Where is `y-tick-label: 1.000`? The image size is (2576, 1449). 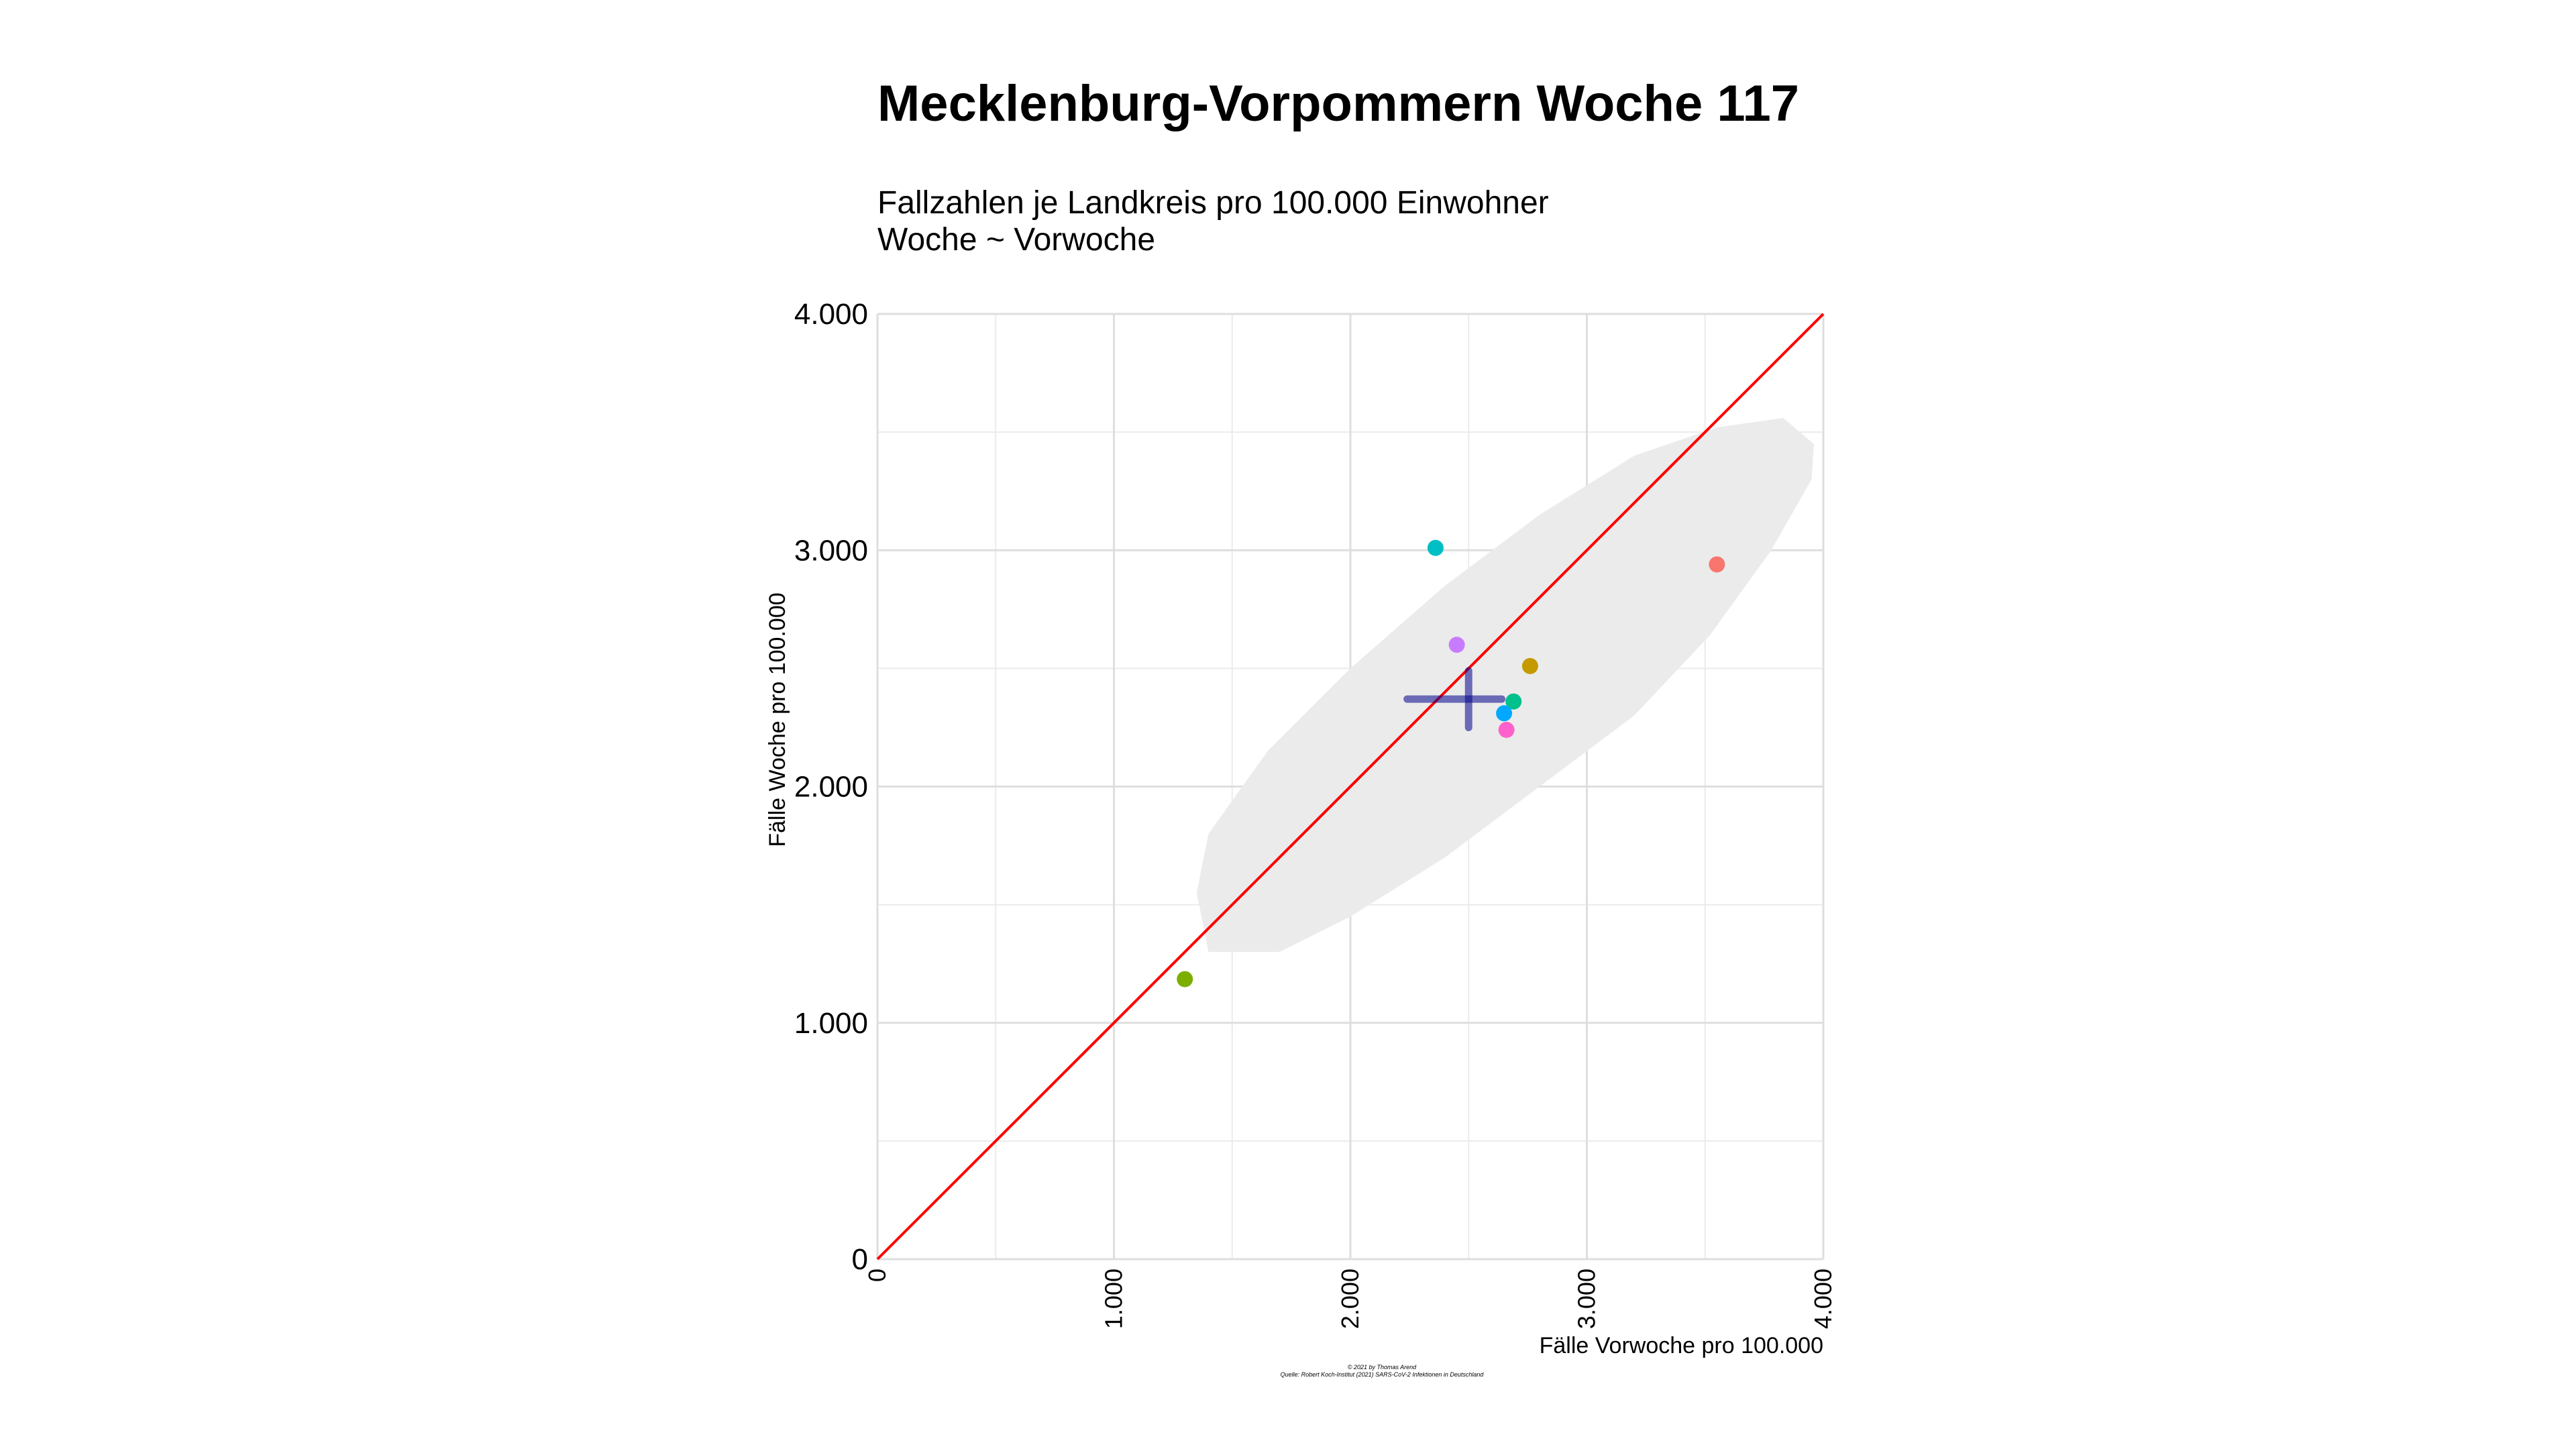
y-tick-label: 1.000 is located at coordinates (831, 1023).